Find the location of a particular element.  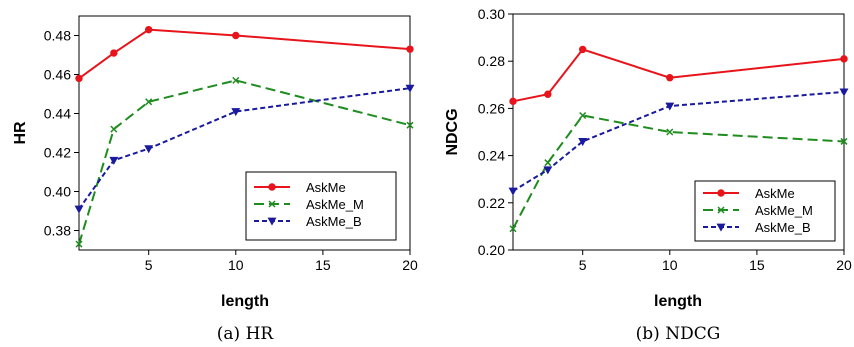

x-axis-title-ndcg: length is located at coordinates (678, 301).